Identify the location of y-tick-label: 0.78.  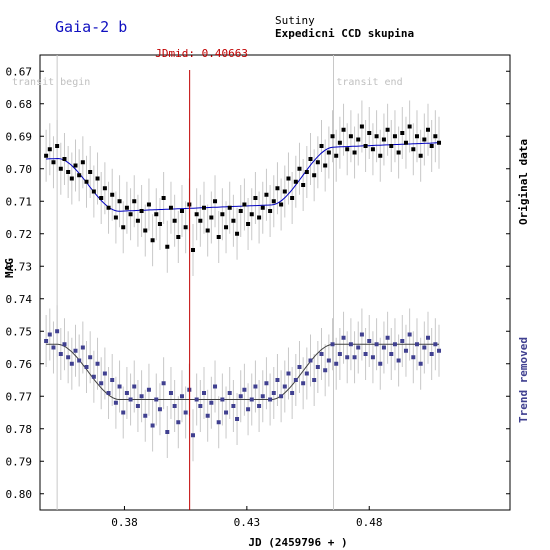
(19, 429).